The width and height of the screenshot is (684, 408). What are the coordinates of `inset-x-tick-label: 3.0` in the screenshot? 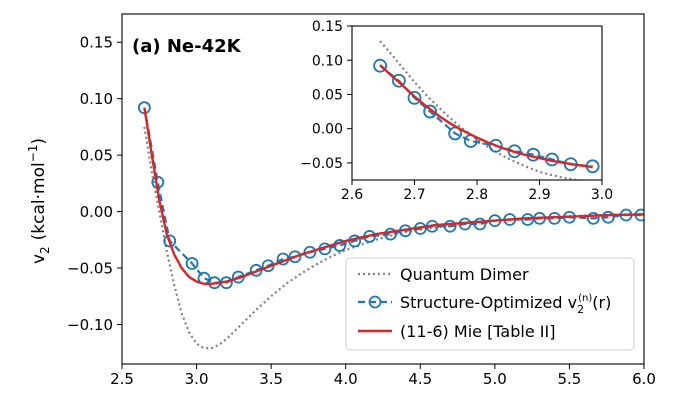 It's located at (602, 195).